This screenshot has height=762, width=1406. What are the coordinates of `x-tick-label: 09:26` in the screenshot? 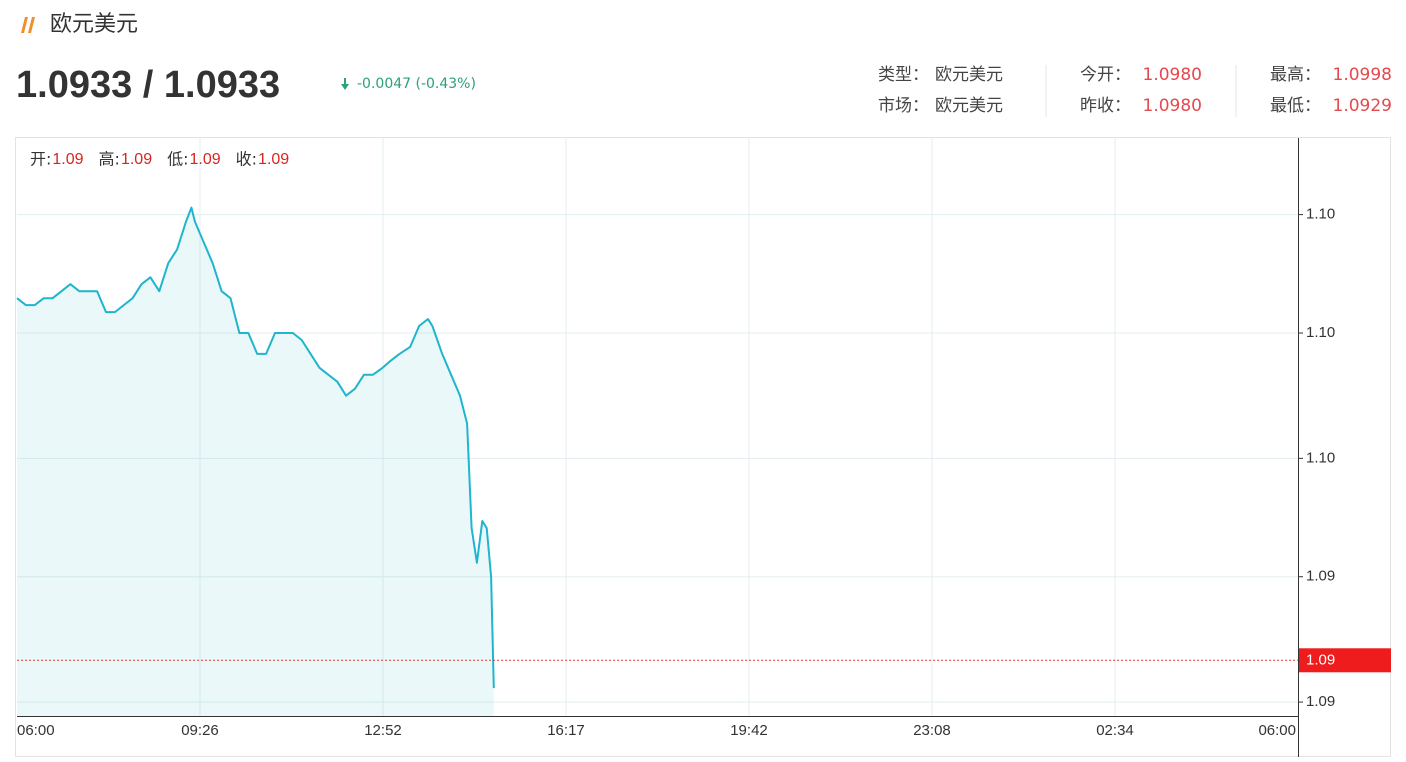 It's located at (200, 730).